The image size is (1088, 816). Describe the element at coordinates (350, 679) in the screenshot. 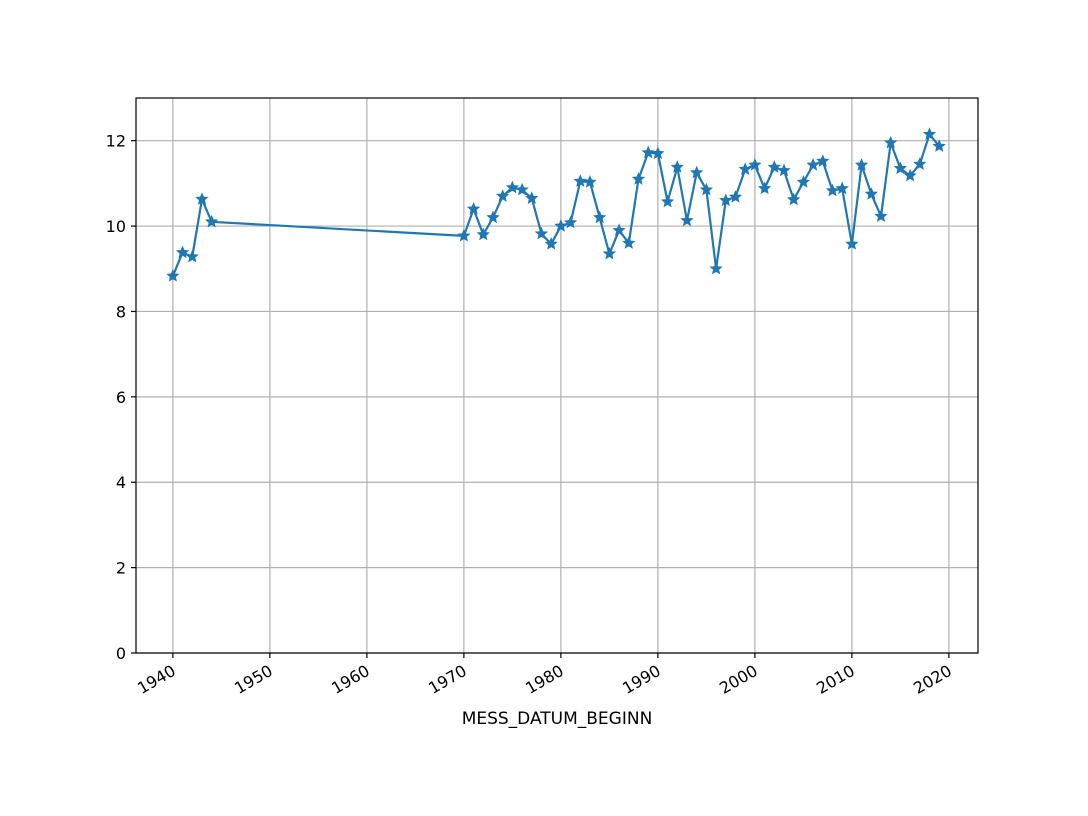

I see `x-tick-label: 1960` at that location.